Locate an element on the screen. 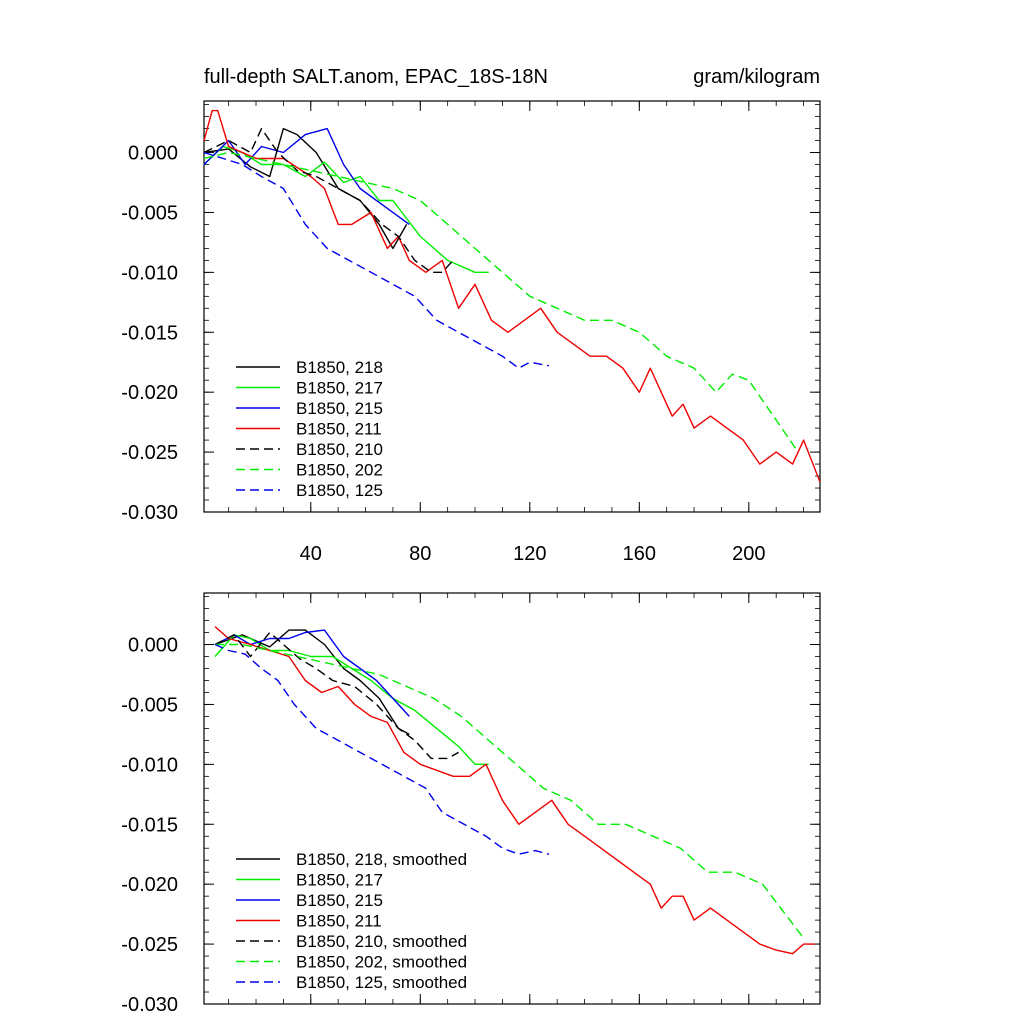 The image size is (1024, 1024). legend-label: B1850, 218 is located at coordinates (339, 367).